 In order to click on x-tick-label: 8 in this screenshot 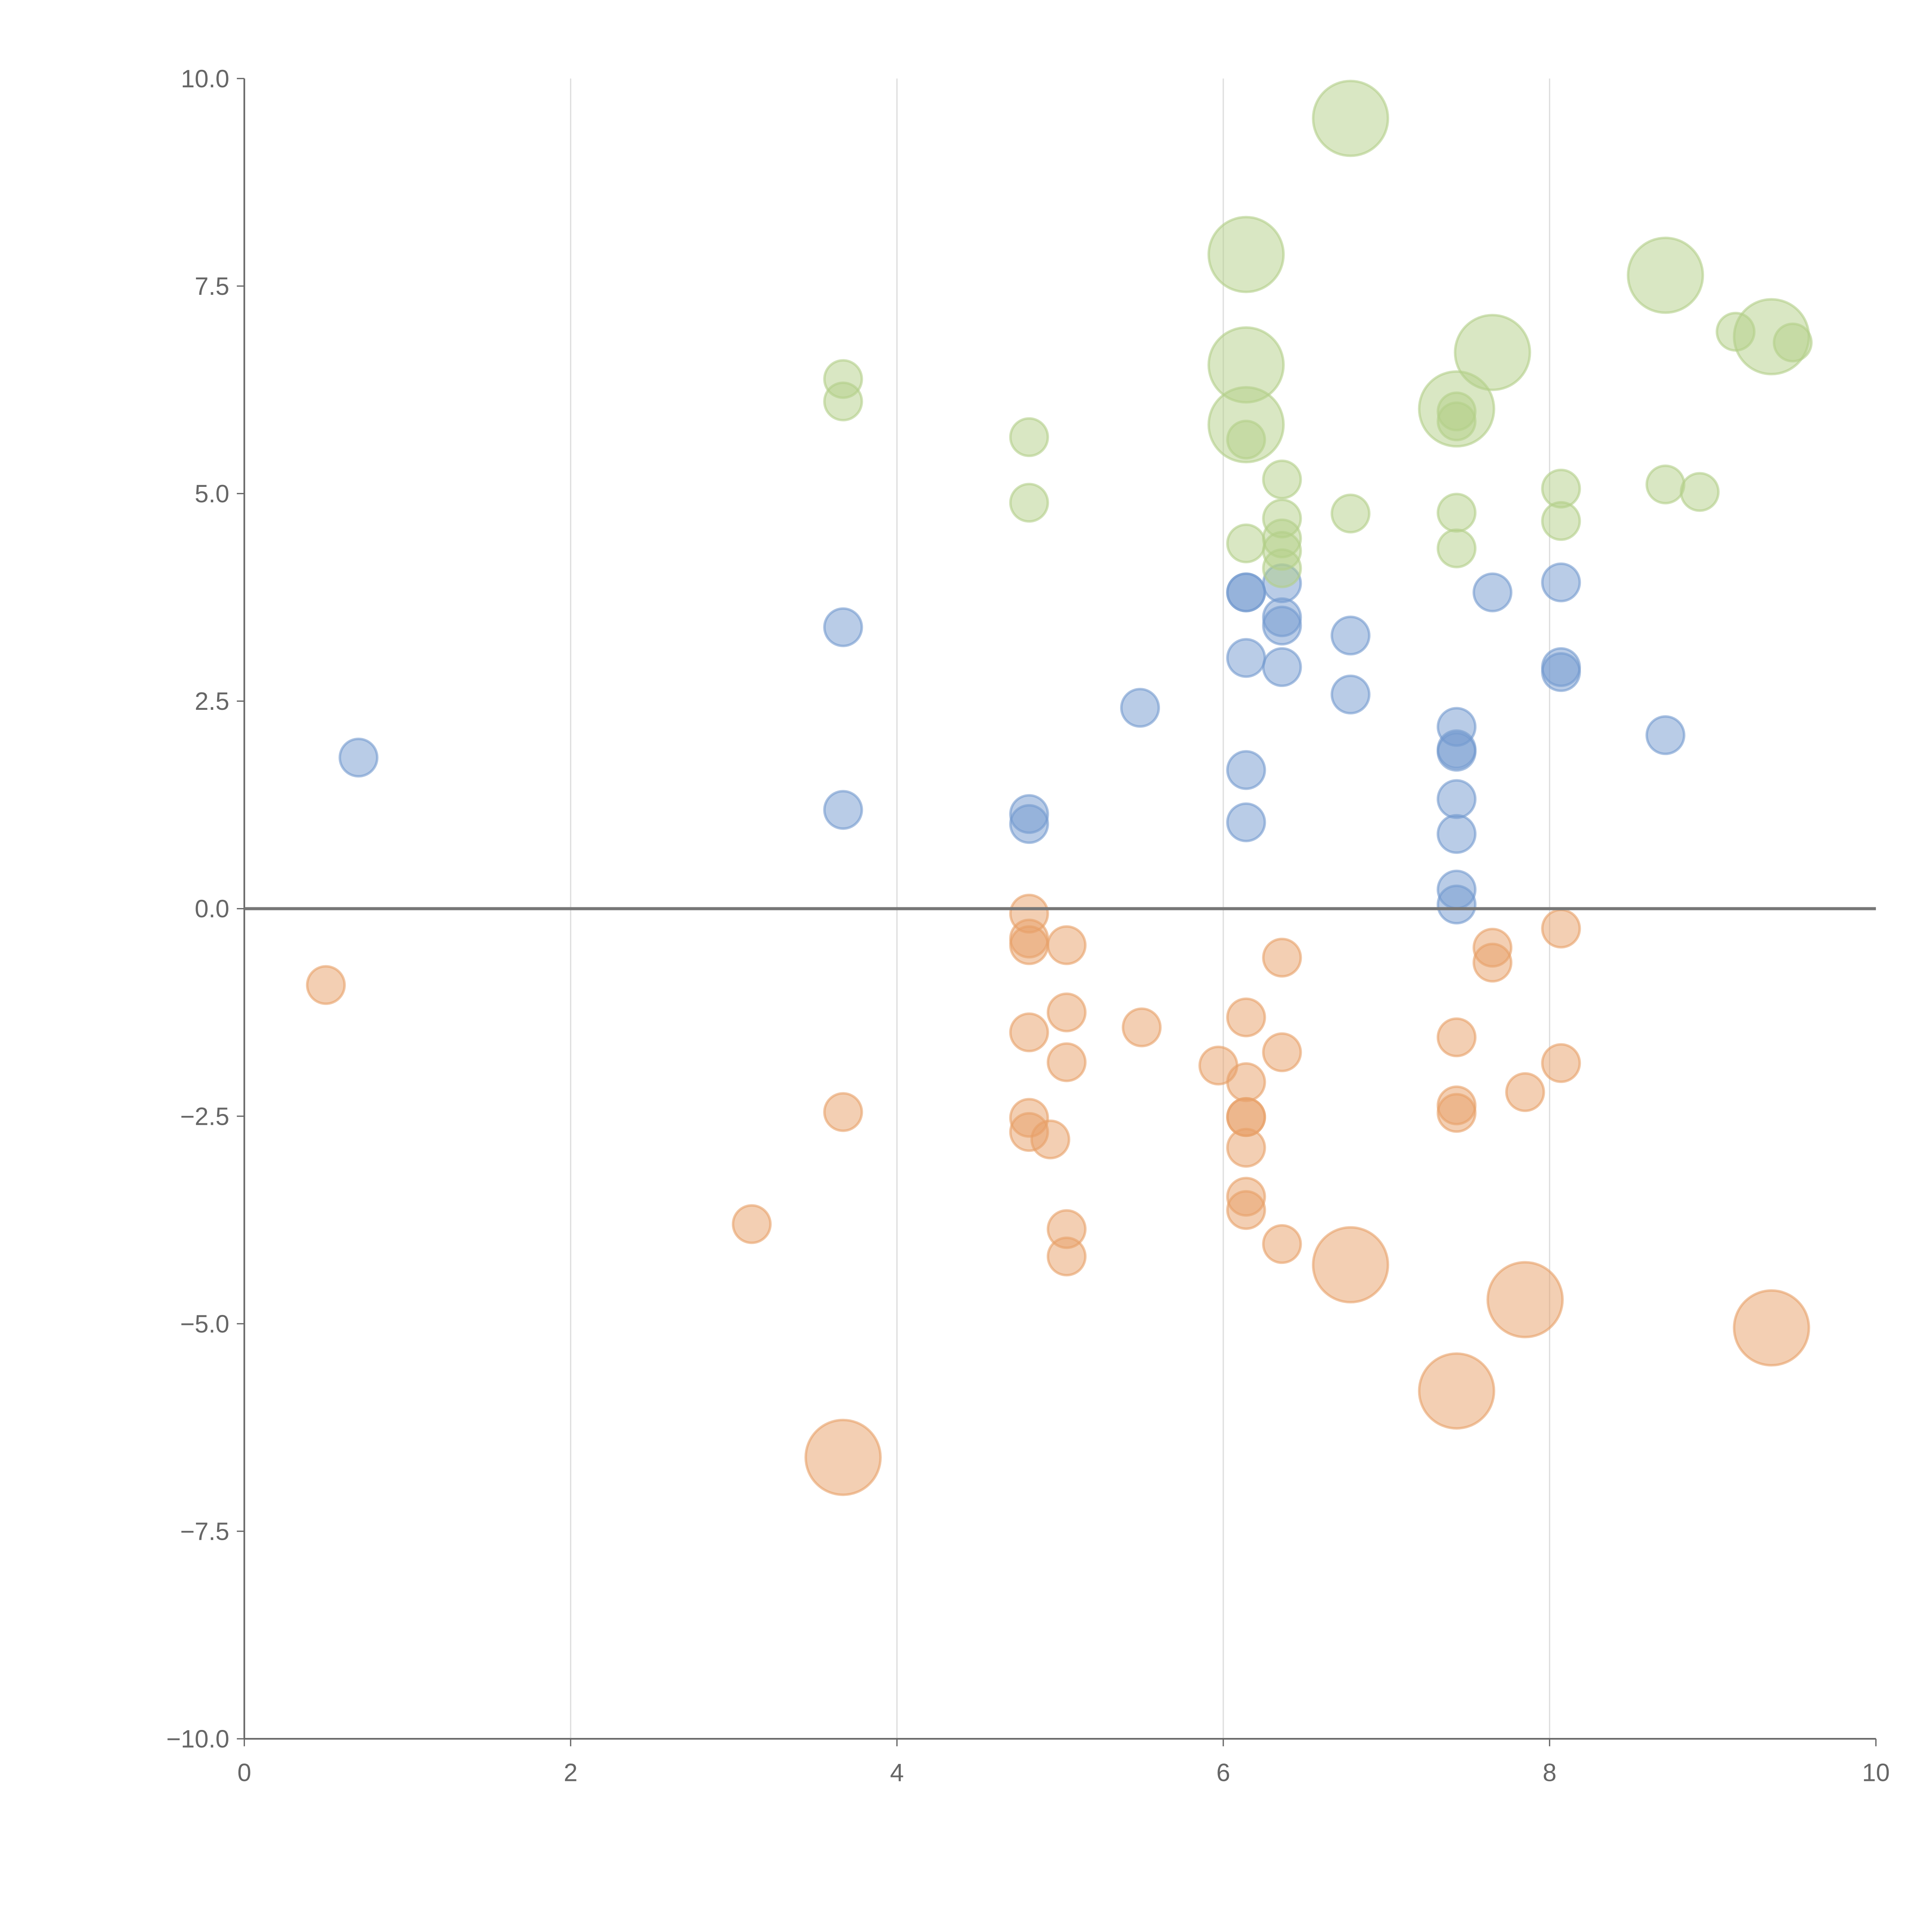, I will do `click(1549, 1773)`.